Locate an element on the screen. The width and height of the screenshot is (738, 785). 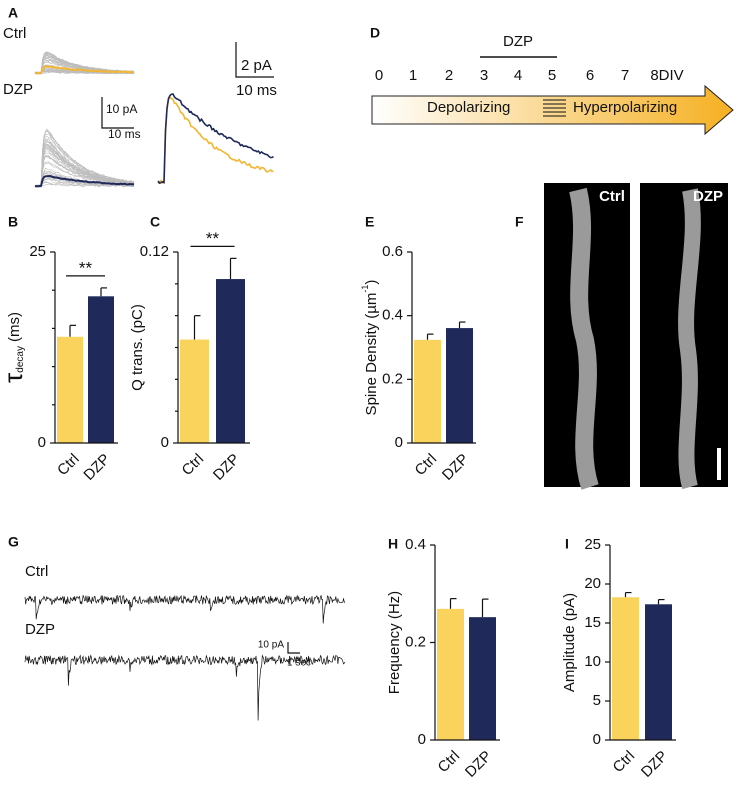
y-axis-label: Q trans. (pC) is located at coordinates (137, 347).